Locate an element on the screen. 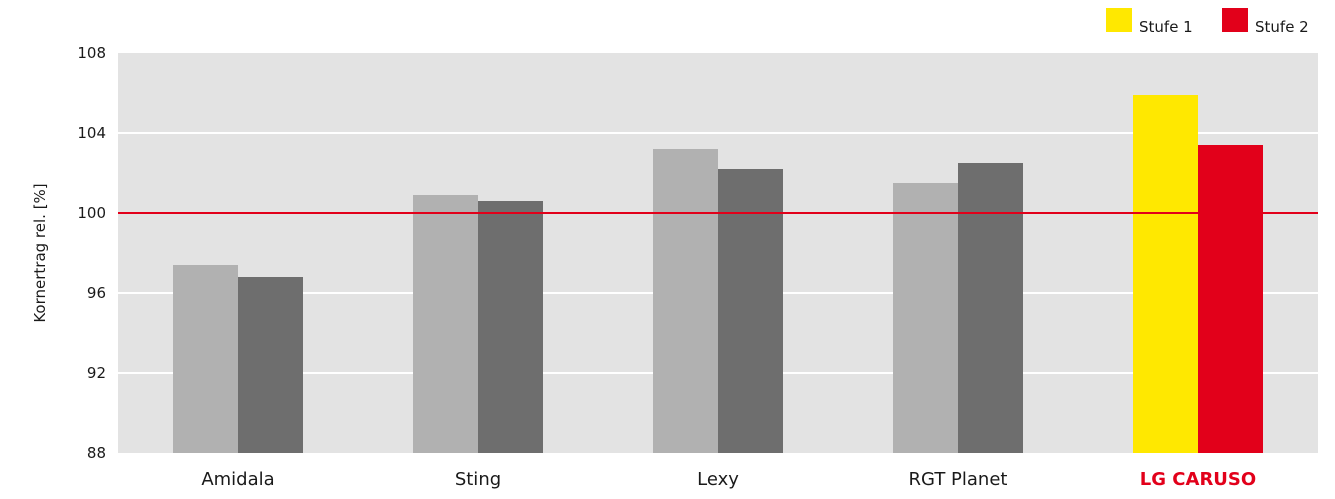 This screenshot has width=1335, height=499. x-axis-categories: Amidala Sting Lexy RGT Planet LG CARUSO is located at coordinates (728, 479).